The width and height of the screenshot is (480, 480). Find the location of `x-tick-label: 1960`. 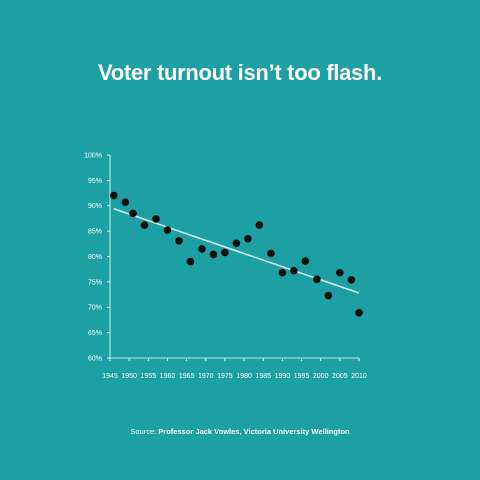

x-tick-label: 1960 is located at coordinates (168, 376).